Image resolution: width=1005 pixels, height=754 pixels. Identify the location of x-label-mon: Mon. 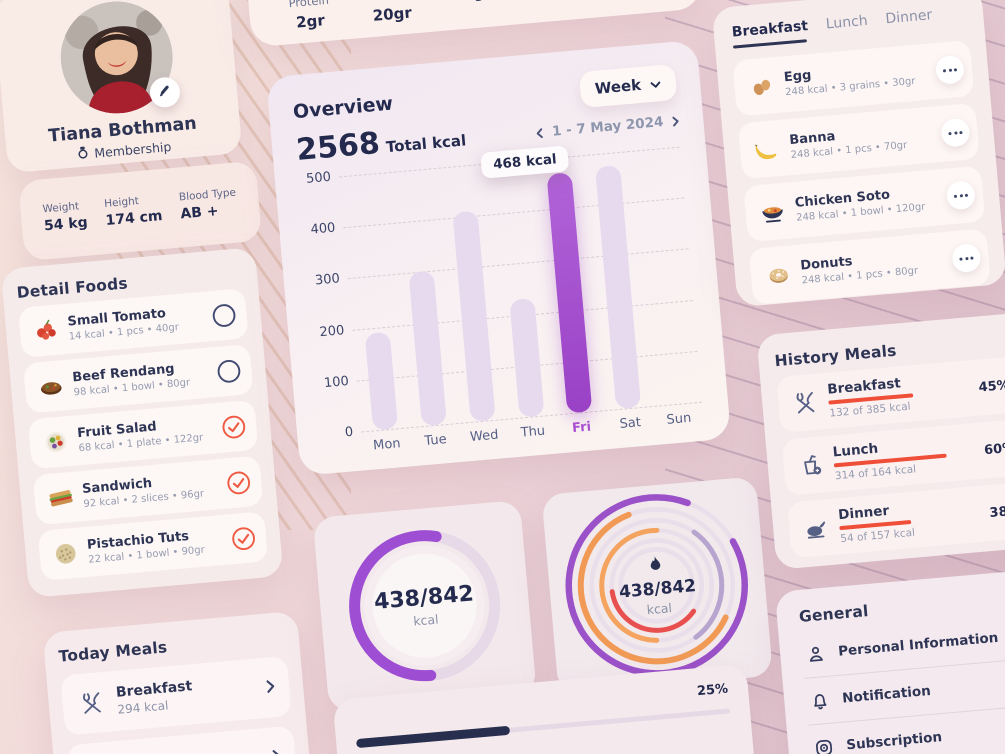
(387, 445).